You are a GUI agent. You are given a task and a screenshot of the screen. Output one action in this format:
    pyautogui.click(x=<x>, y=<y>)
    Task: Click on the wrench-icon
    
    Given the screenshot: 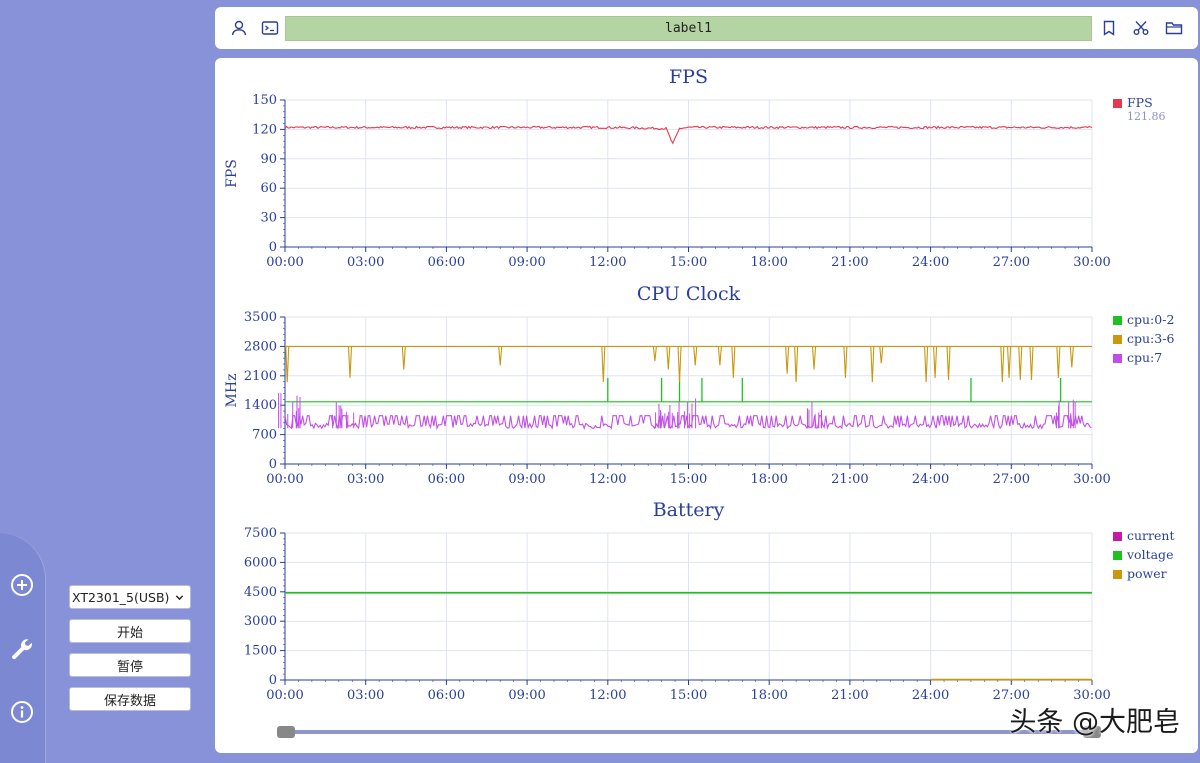 What is the action you would take?
    pyautogui.click(x=22, y=649)
    